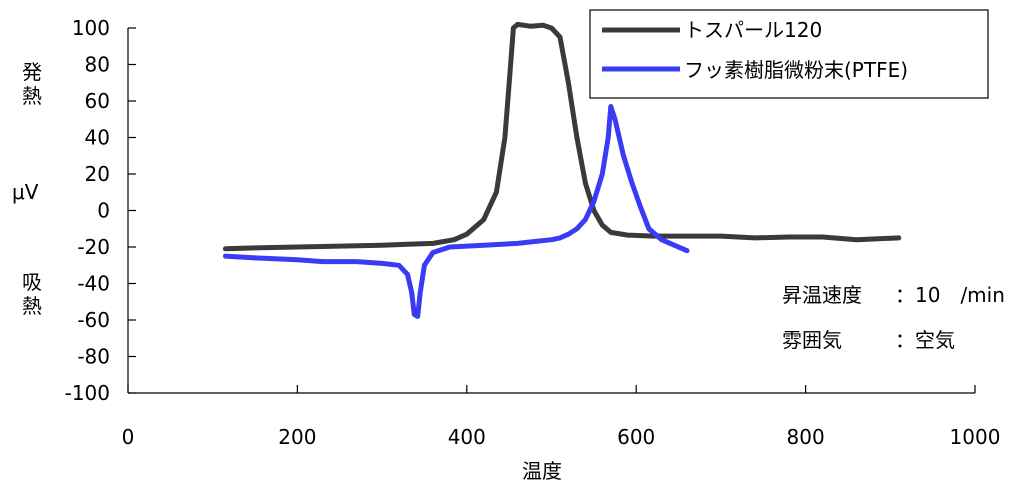  I want to click on x-axis-label: 温度, so click(542, 471).